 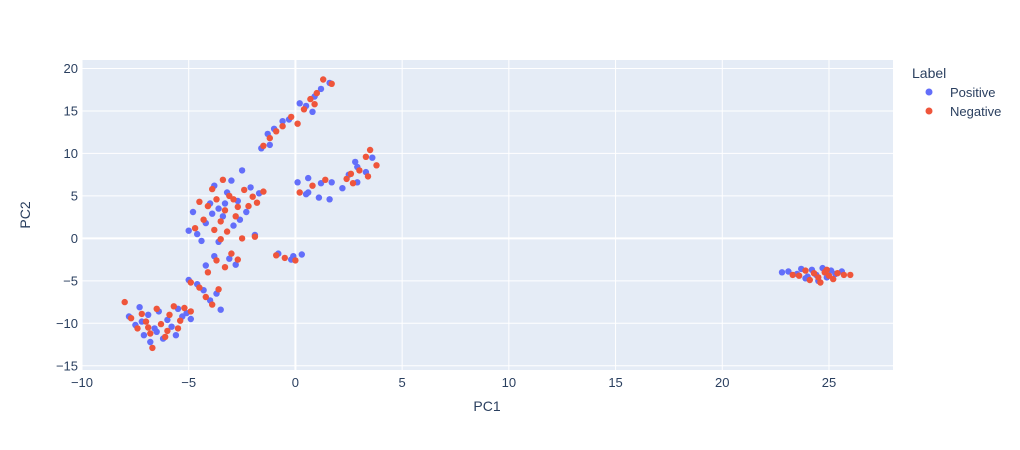 What do you see at coordinates (74, 195) in the screenshot?
I see `y-tick-label: 5` at bounding box center [74, 195].